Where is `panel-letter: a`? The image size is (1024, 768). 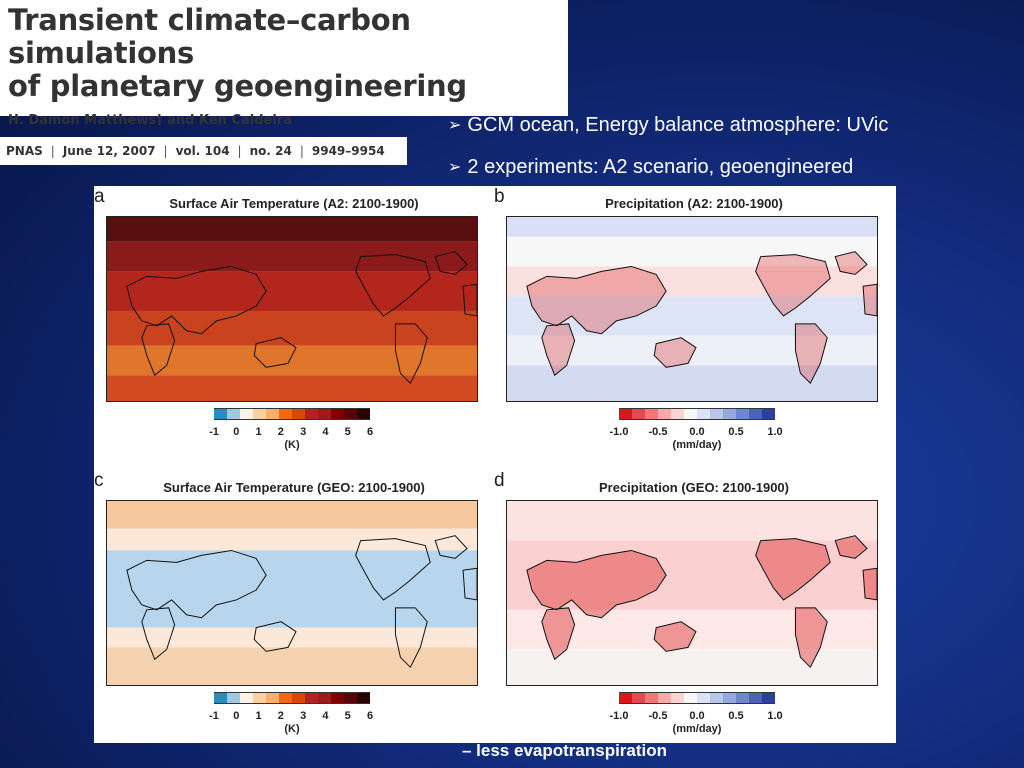
panel-letter: a is located at coordinates (99, 196).